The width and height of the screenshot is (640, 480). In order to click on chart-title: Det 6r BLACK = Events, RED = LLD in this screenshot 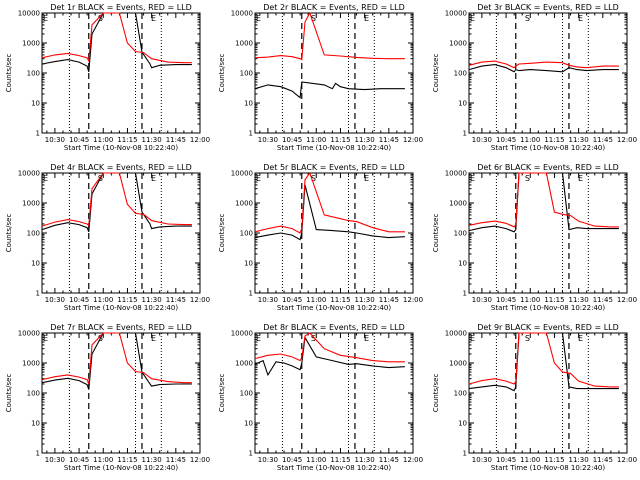, I will do `click(548, 167)`.